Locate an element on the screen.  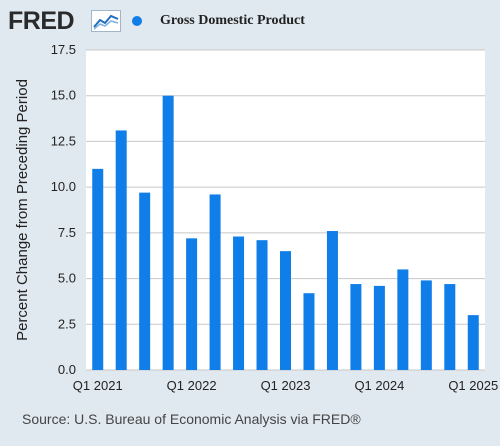
x-tick-label: Q1 2021 is located at coordinates (98, 385).